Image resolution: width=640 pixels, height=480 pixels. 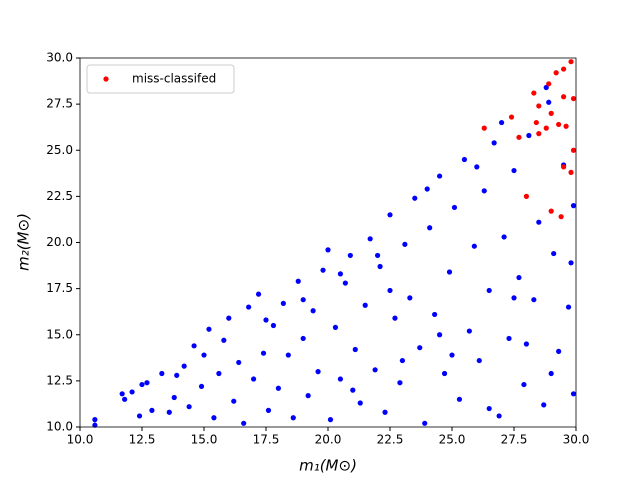 I want to click on y-tick-label: 25.0, so click(x=59, y=150).